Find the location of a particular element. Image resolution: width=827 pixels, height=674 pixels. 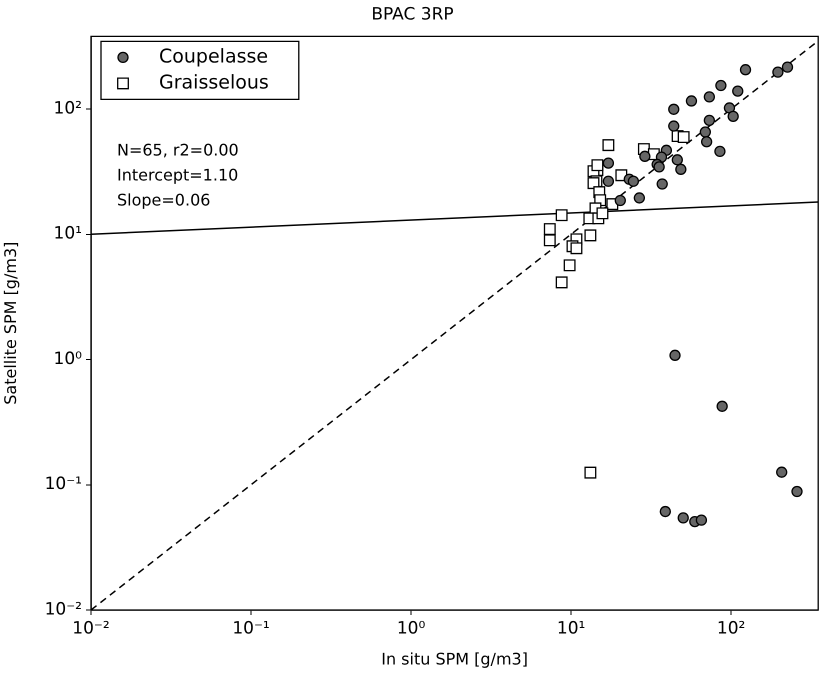

legend-label: Graisselous is located at coordinates (214, 82).